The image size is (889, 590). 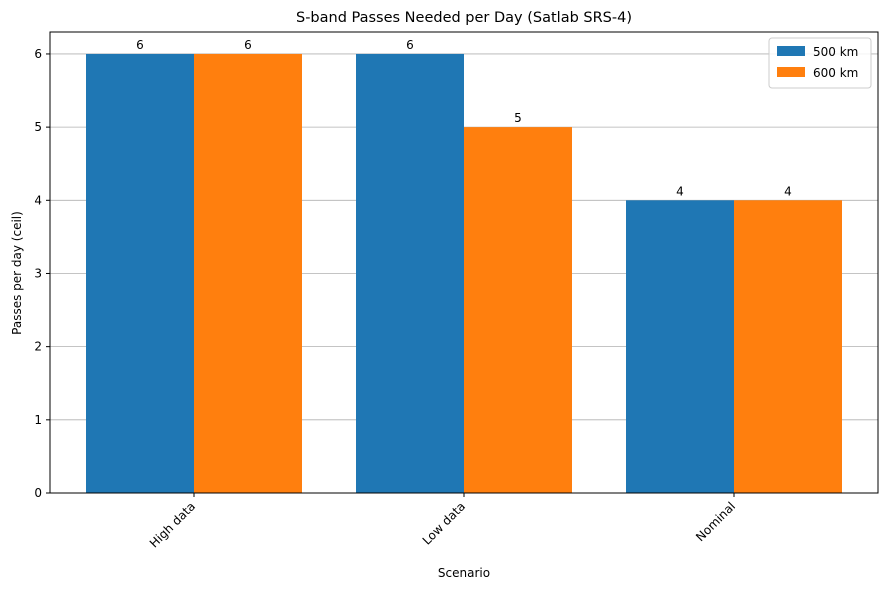 What do you see at coordinates (248, 273) in the screenshot?
I see `bar-600-km-high-data` at bounding box center [248, 273].